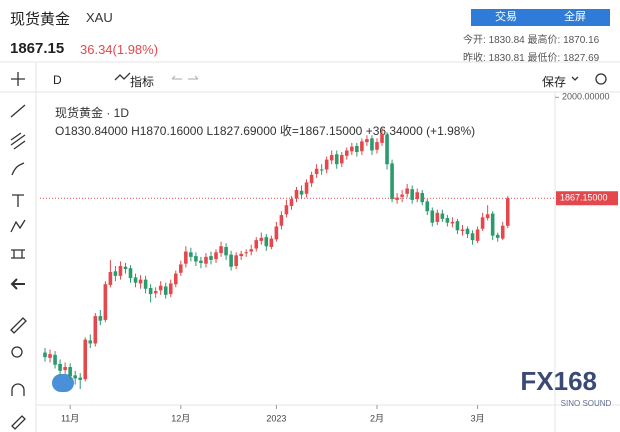 Image resolution: width=620 pixels, height=432 pixels. Describe the element at coordinates (185, 77) in the screenshot. I see `undo-redo` at that location.